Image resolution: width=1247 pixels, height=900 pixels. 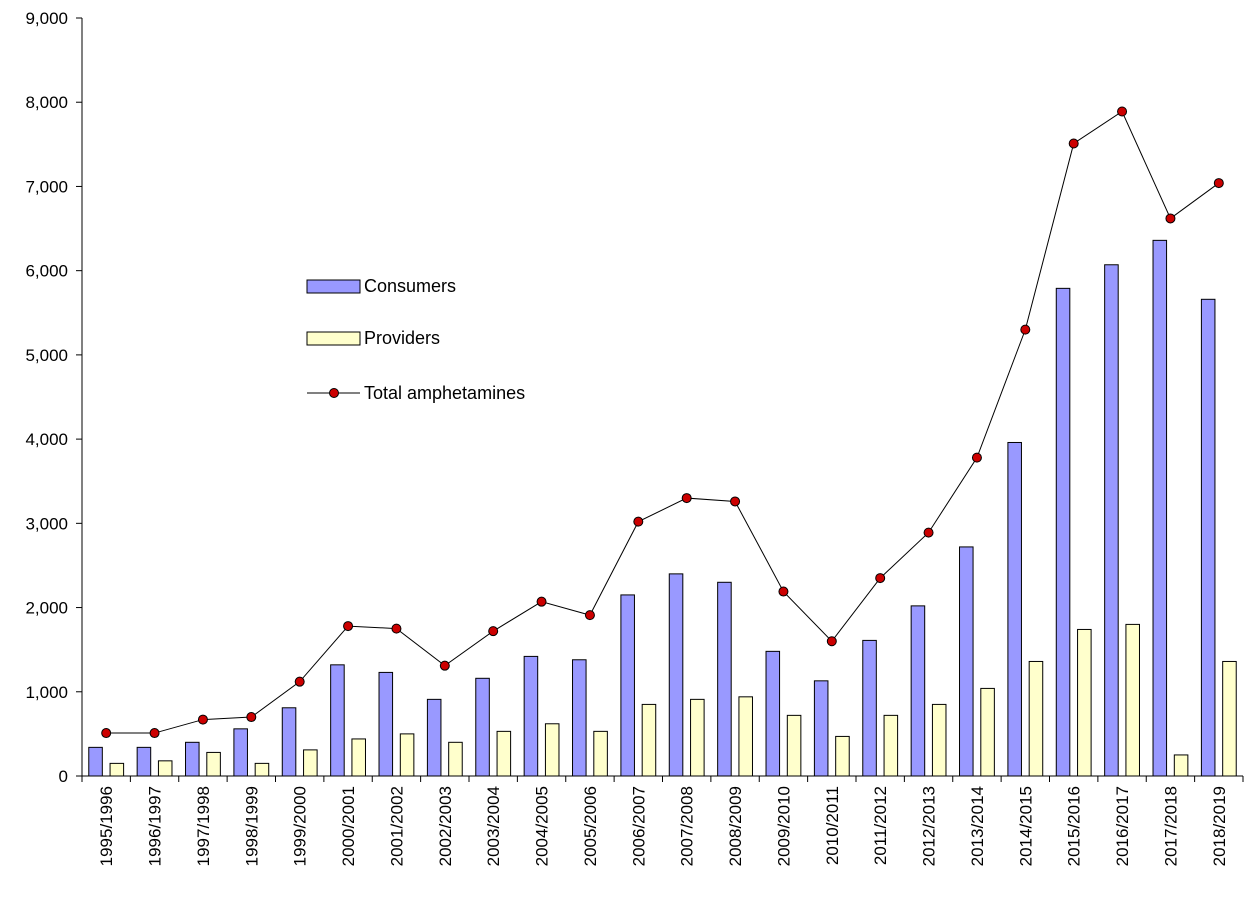 I want to click on y-tick-label-7: 7,000, so click(x=46, y=186).